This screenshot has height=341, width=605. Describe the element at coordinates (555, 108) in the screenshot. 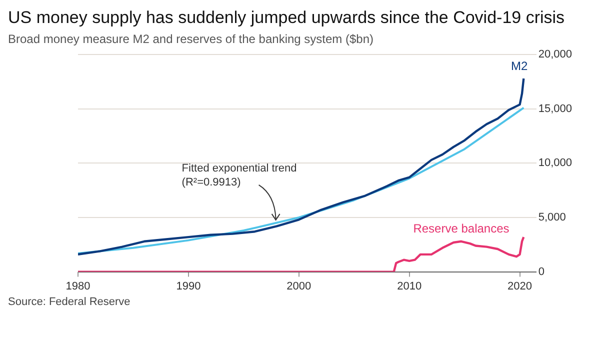

I see `y-tick-label: 15,000` at that location.